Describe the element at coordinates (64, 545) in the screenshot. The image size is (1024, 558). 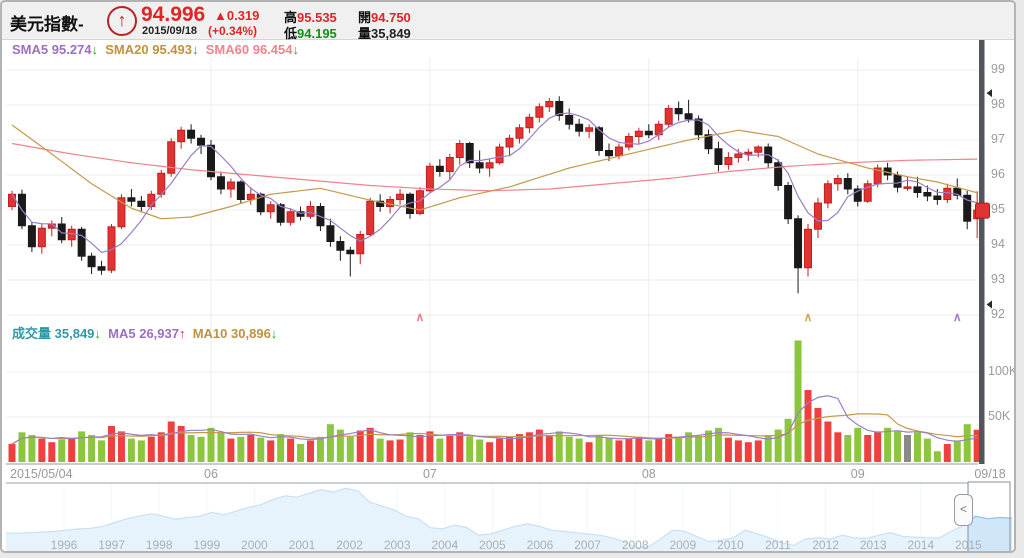
I see `navigator-year-tick: 1996` at that location.